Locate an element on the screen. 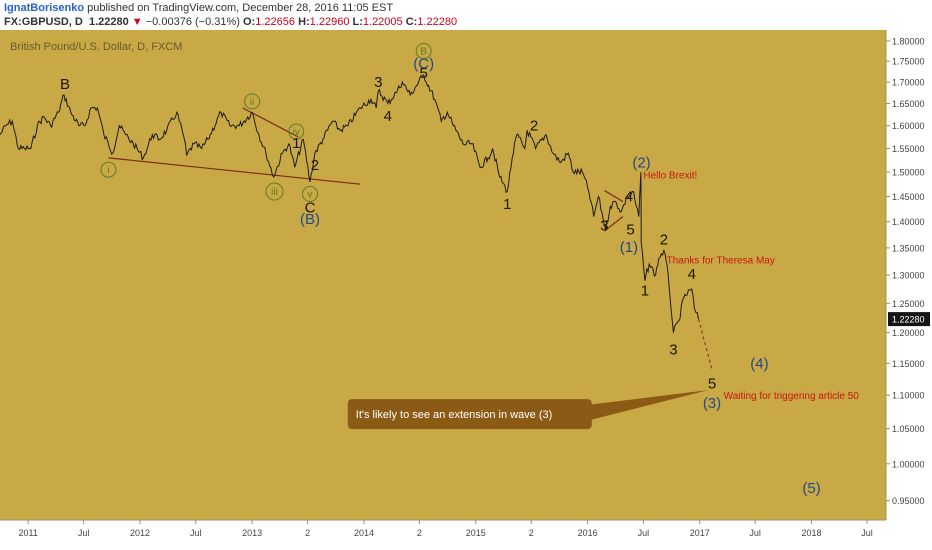 The width and height of the screenshot is (932, 550). last-price-label: 1.22280 is located at coordinates (908, 320).